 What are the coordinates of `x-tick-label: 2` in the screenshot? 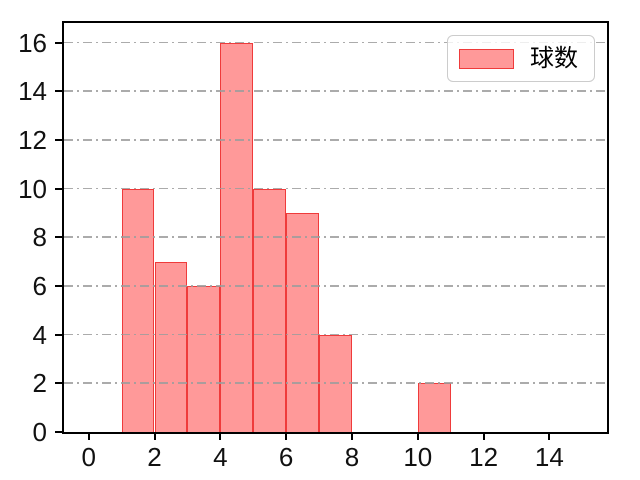 It's located at (154, 457).